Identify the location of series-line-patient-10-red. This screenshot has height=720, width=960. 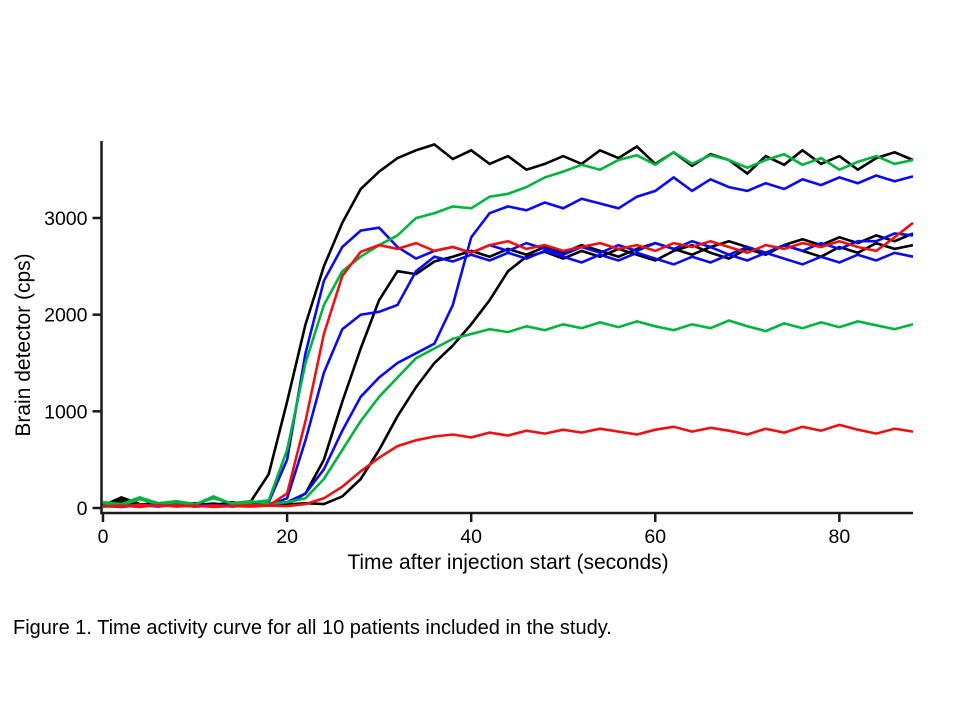
(508, 466).